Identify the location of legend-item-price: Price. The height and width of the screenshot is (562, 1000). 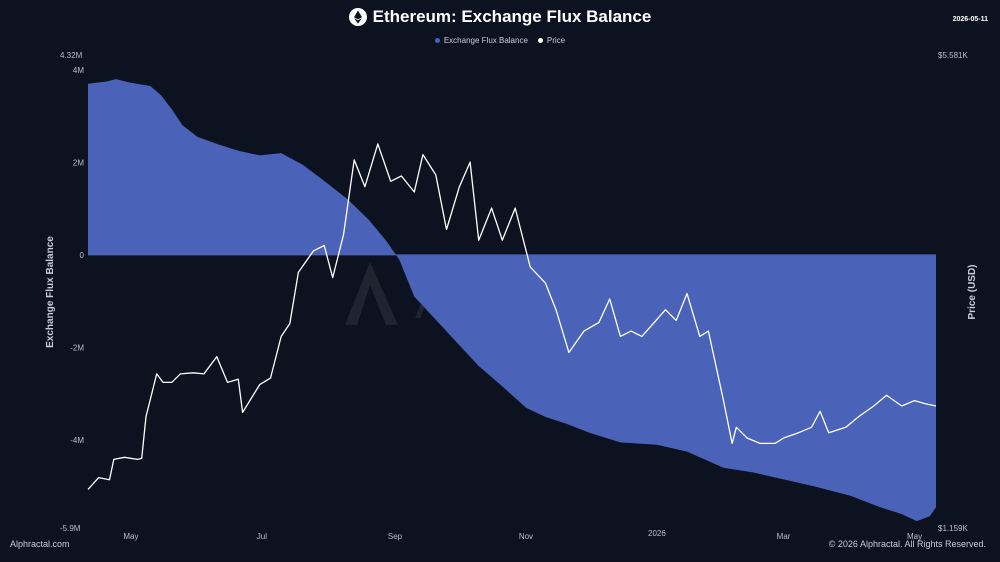
(551, 40).